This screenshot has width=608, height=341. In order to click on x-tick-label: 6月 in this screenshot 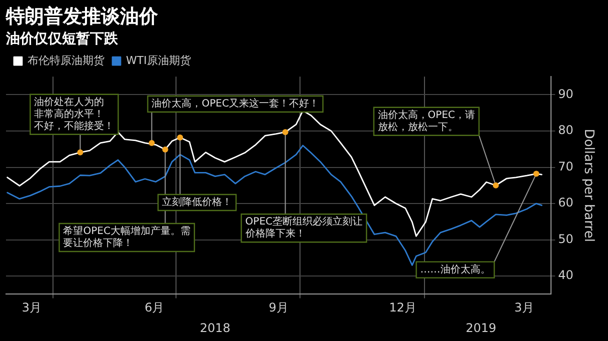, I will do `click(154, 307)`.